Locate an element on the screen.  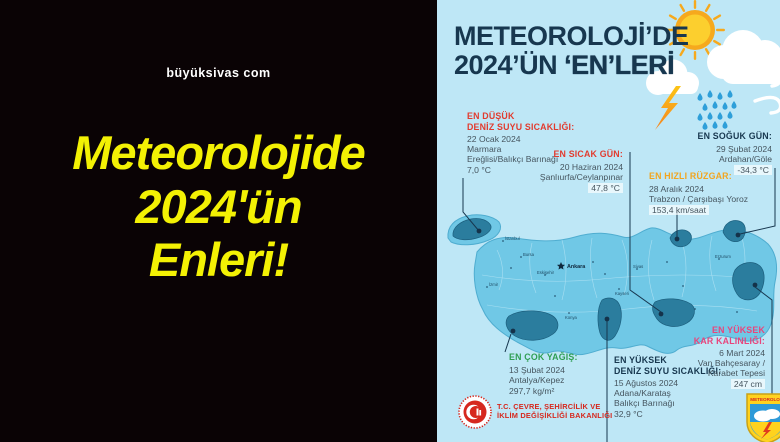
city-label: Kayseri is located at coordinates (622, 293).